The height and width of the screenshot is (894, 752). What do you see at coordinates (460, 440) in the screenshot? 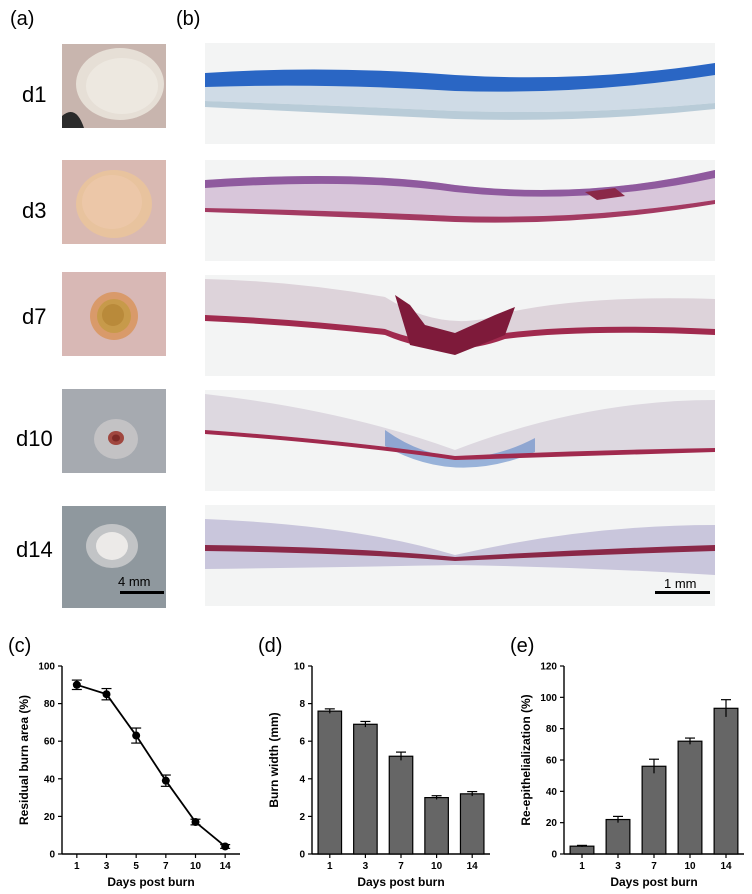
I see `histology-d10` at bounding box center [460, 440].